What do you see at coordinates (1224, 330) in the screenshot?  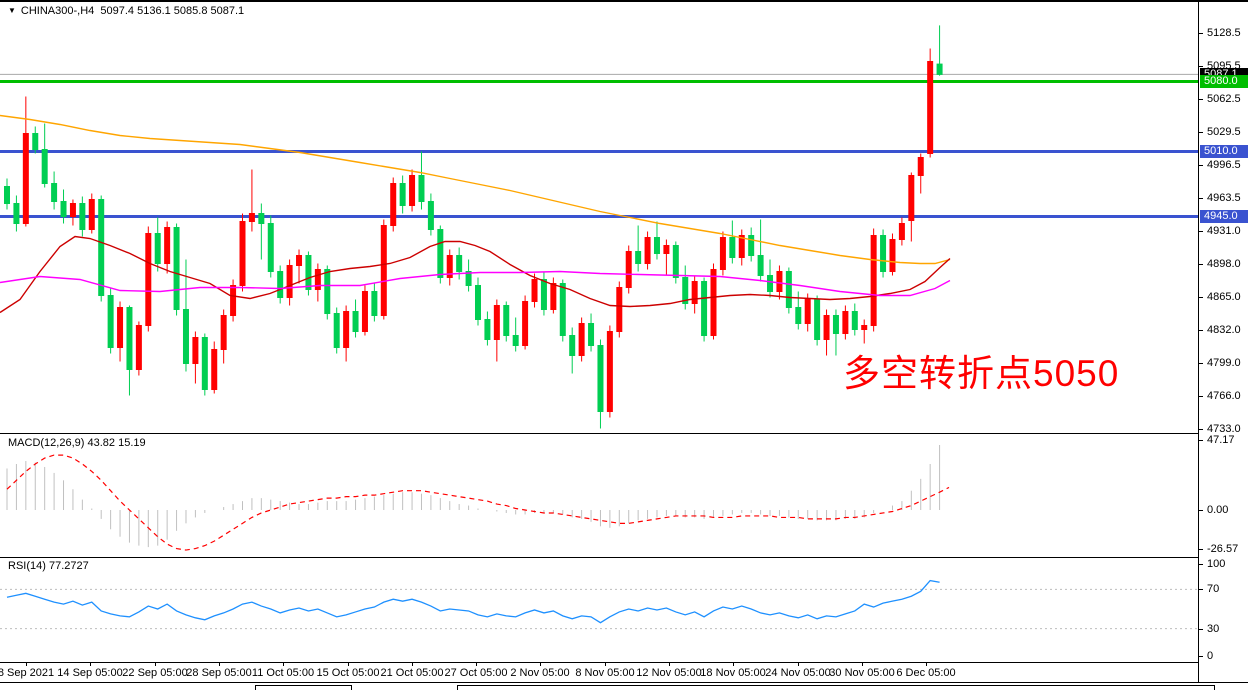 I see `price-axis-label: 4832.0` at bounding box center [1224, 330].